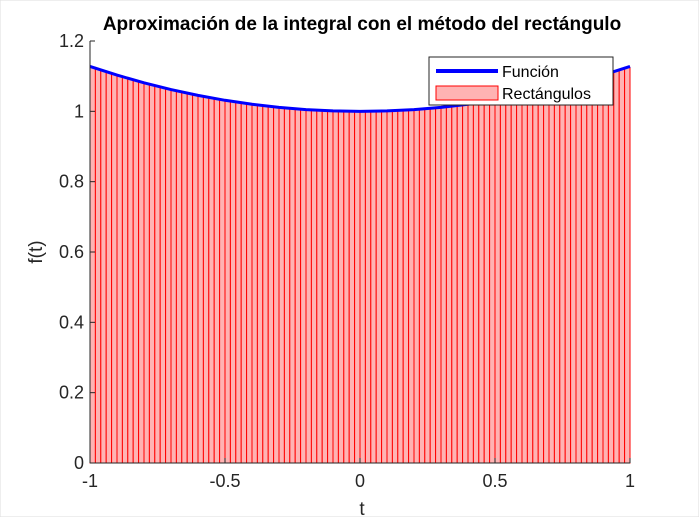 The height and width of the screenshot is (517, 699). What do you see at coordinates (494, 481) in the screenshot?
I see `x-tick-label: 0.5` at bounding box center [494, 481].